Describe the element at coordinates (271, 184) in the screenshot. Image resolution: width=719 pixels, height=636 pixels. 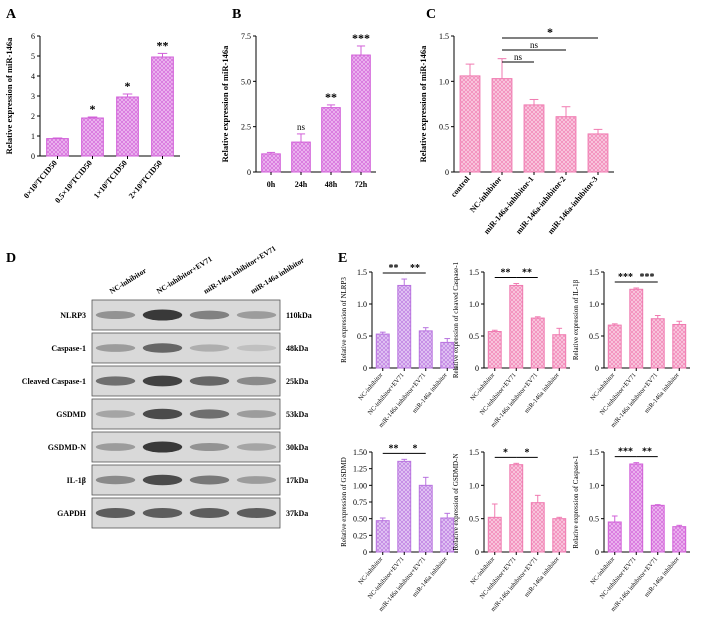
I see `x-tick-label: 0h` at that location.